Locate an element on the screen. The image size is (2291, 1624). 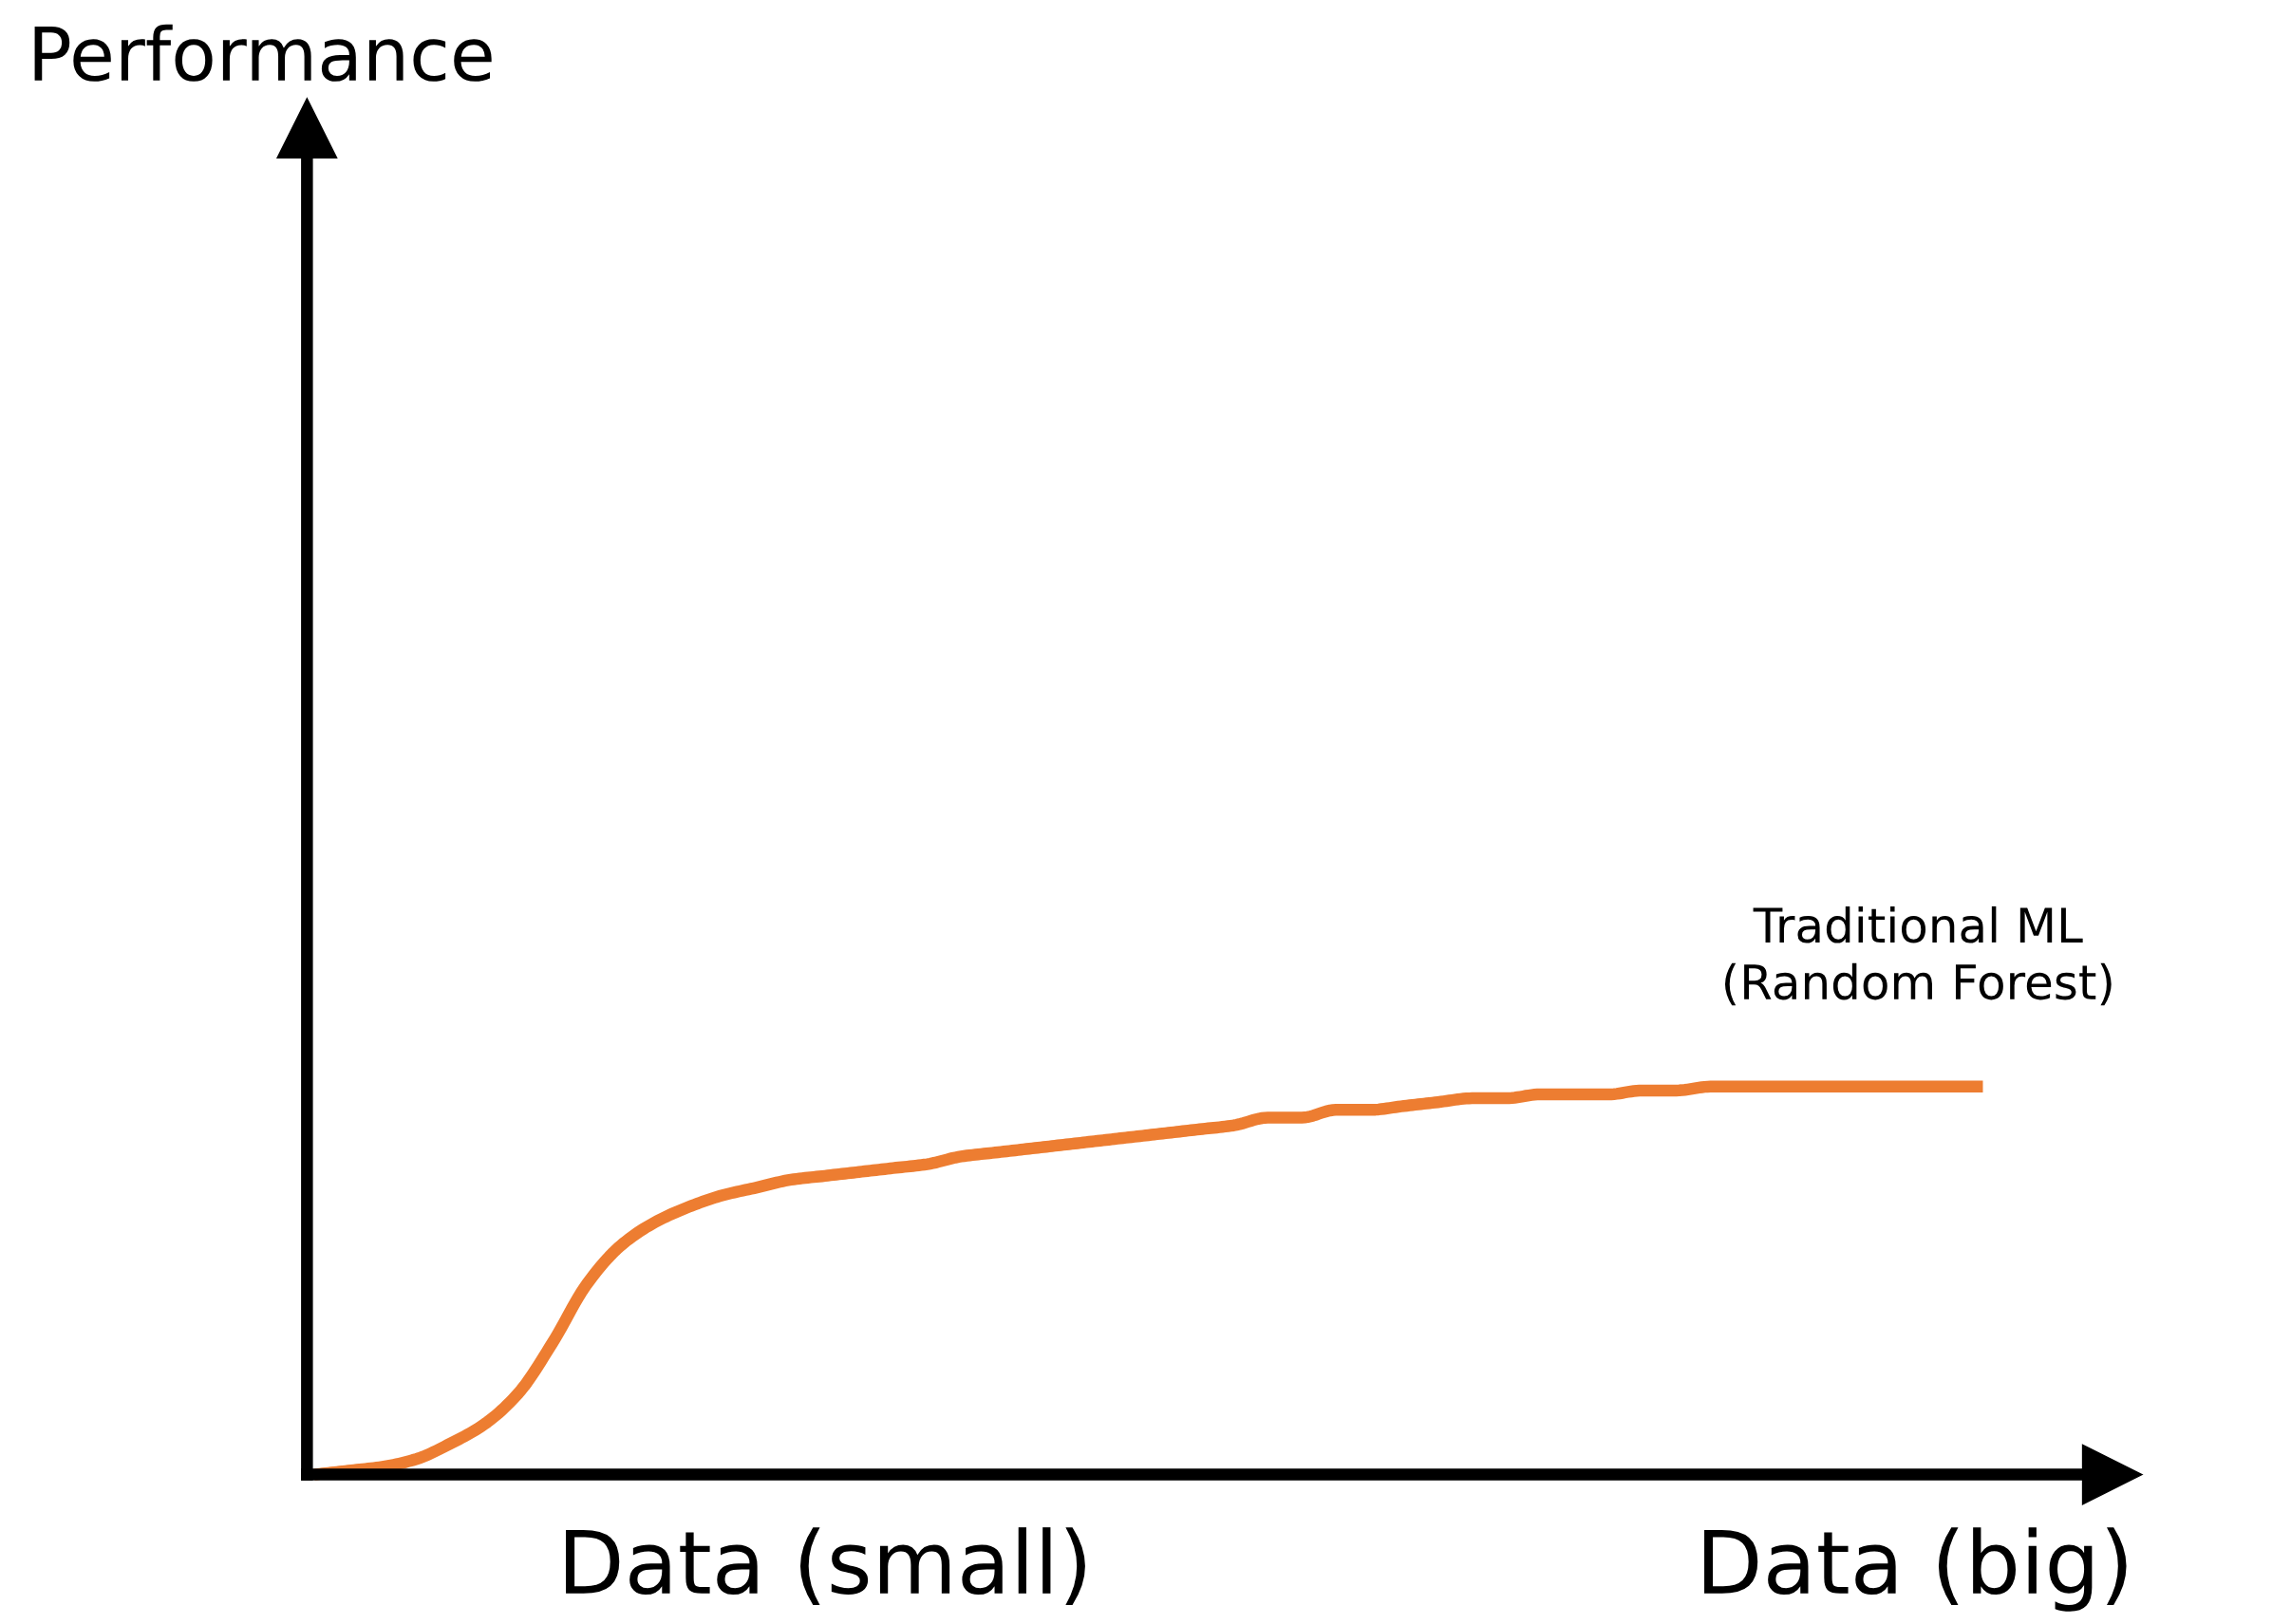
text: Performance is located at coordinates (263, 53).